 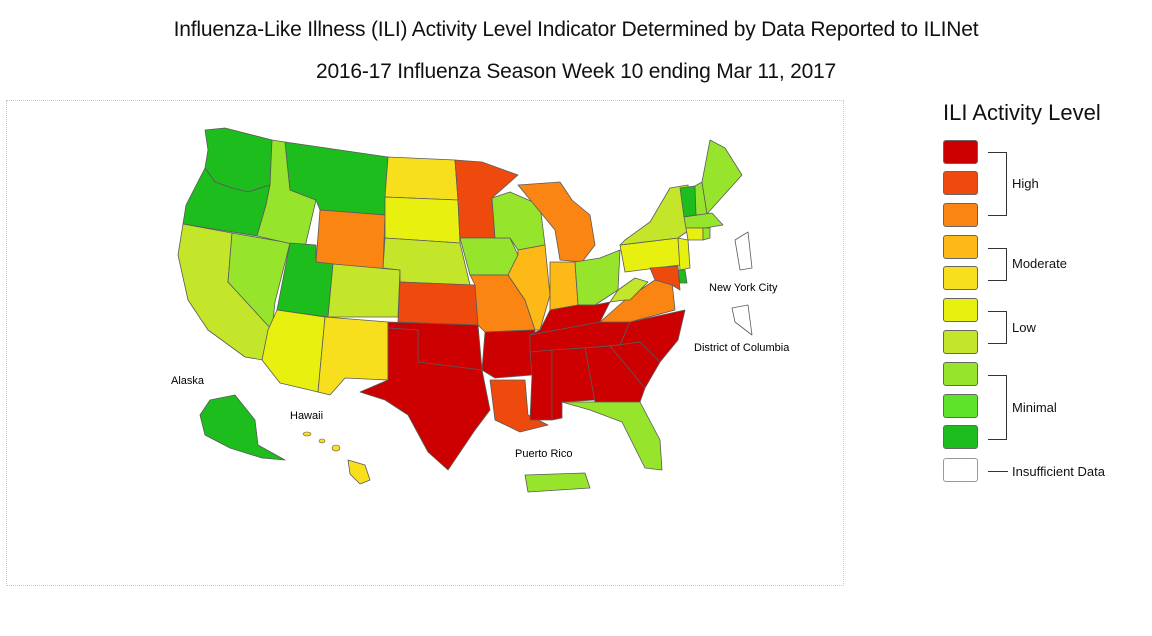 I want to click on state-iowa, so click(x=489, y=256).